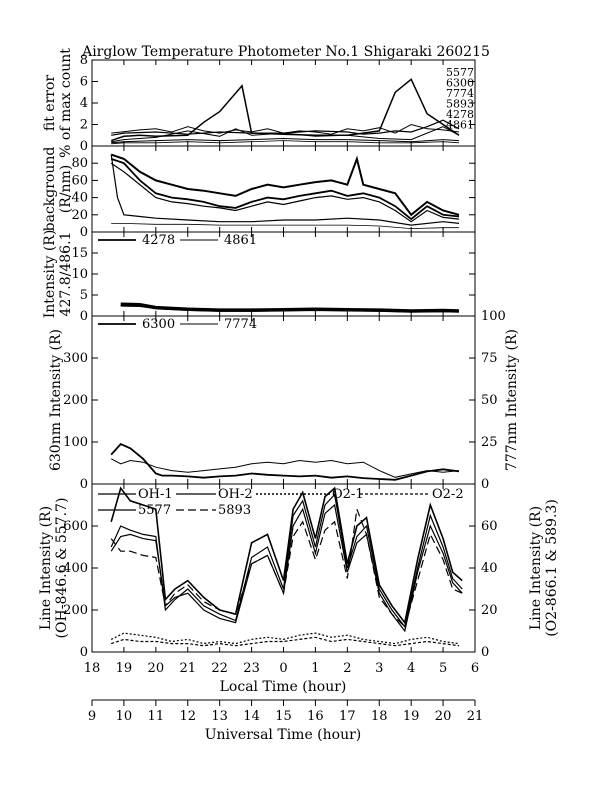  What do you see at coordinates (536, 568) in the screenshot?
I see `y-axis-title-right: Line Intensity (R)` at bounding box center [536, 568].